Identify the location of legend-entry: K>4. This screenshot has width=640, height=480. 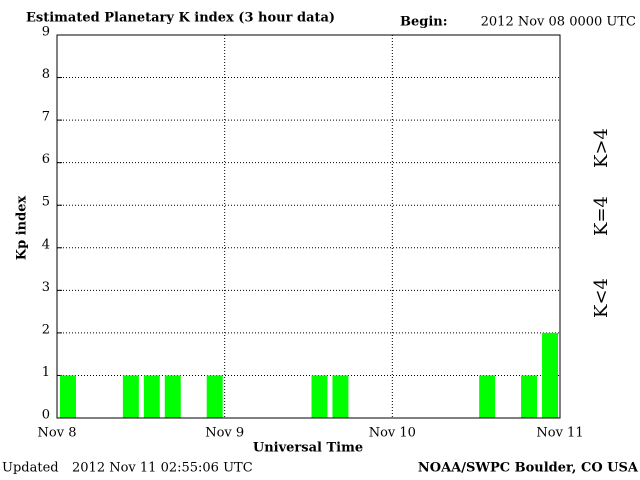
(601, 148).